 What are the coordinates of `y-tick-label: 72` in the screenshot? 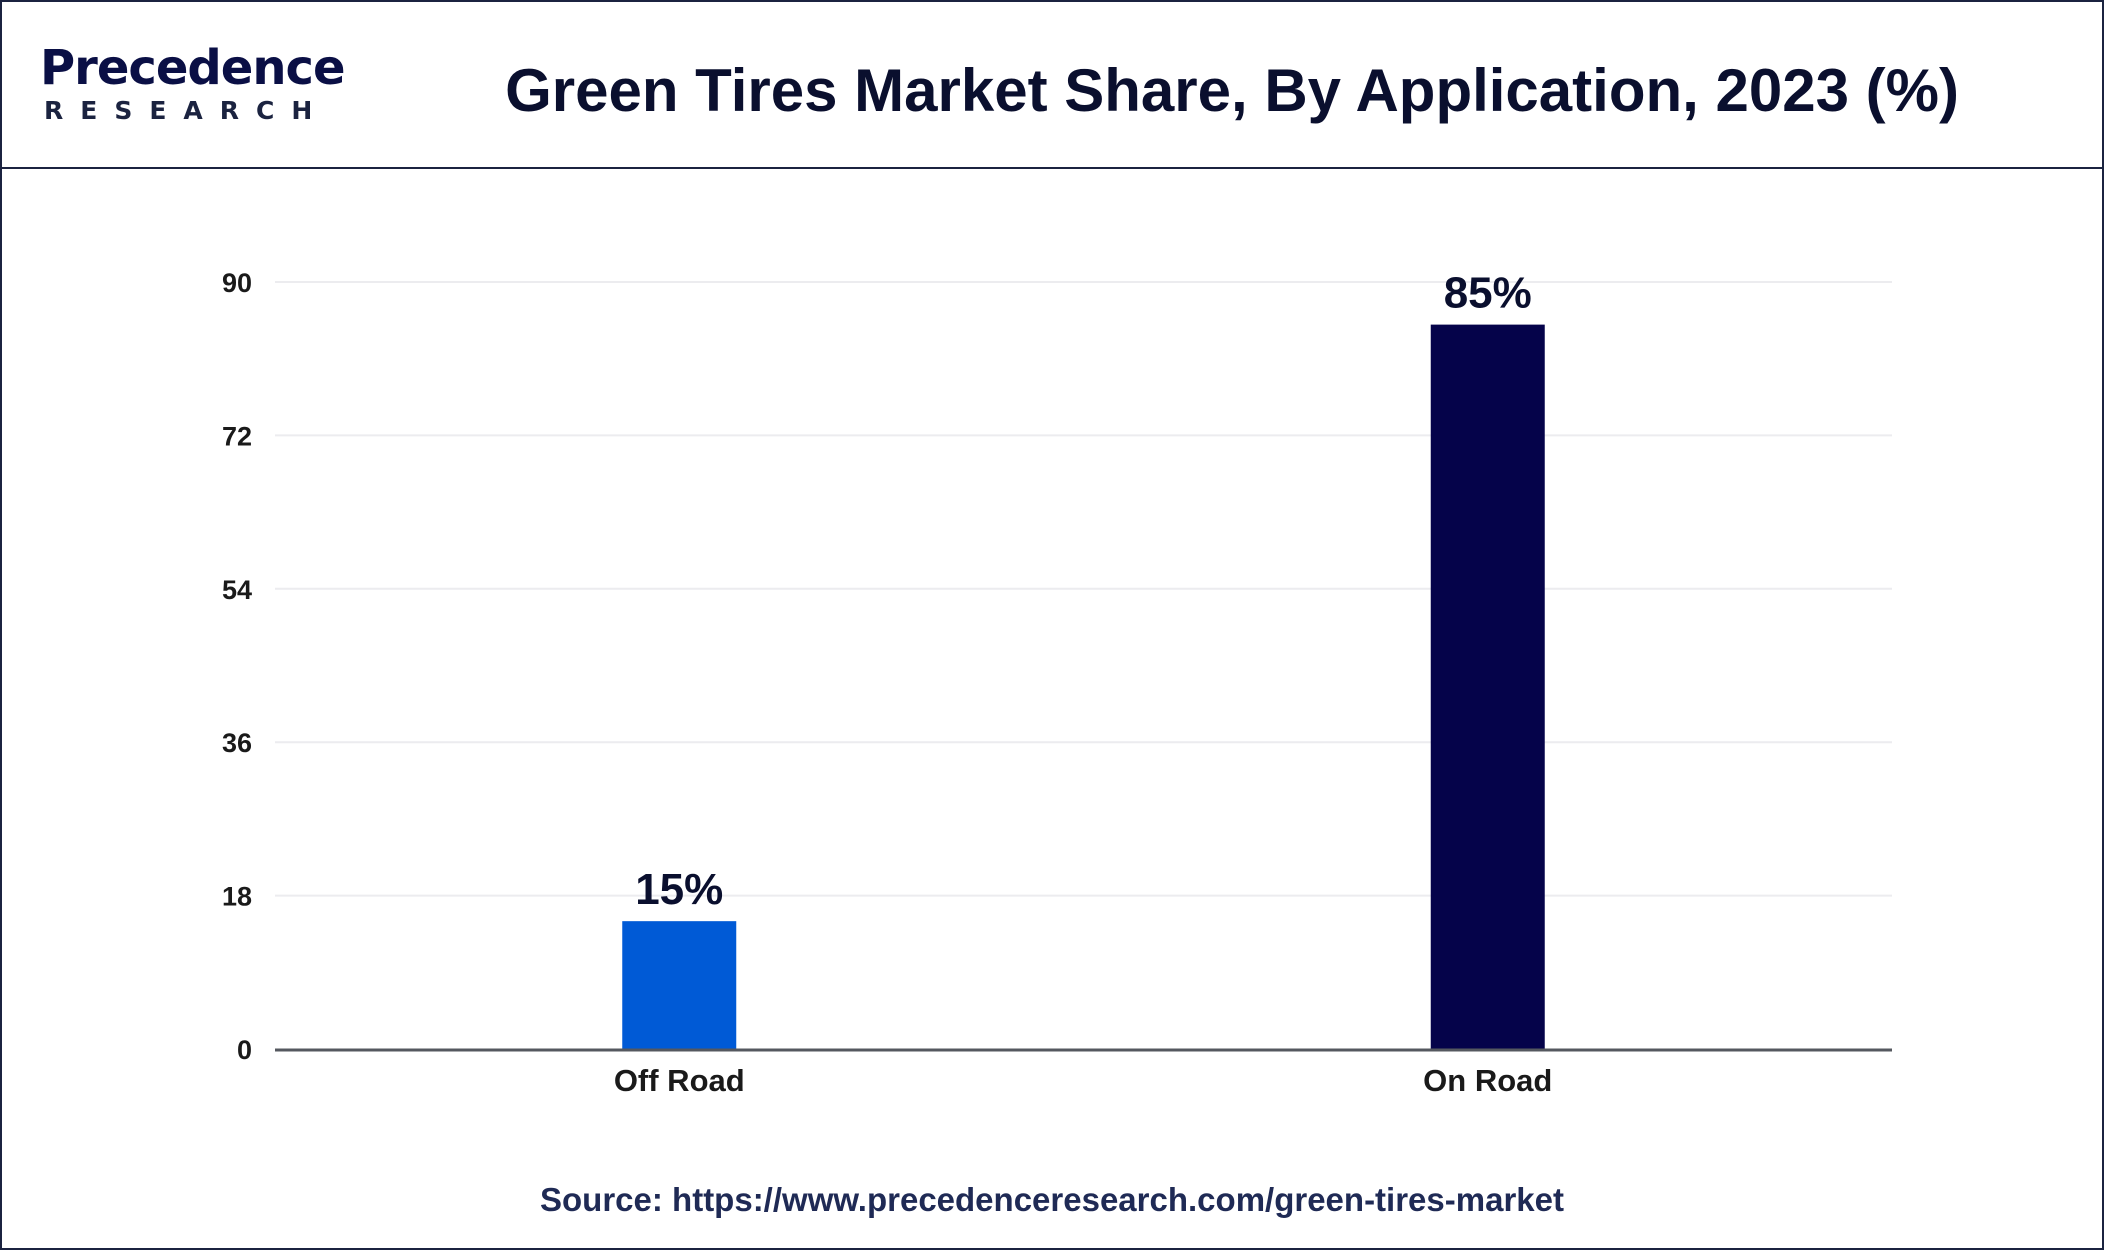 It's located at (237, 436).